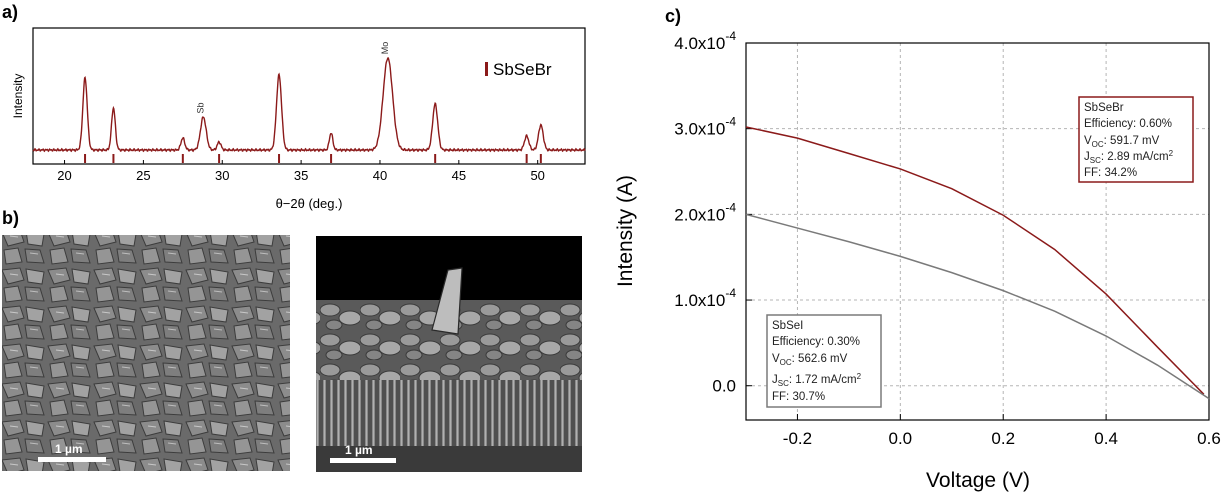 The height and width of the screenshot is (494, 1223). I want to click on sem-top-view: 1 µm, so click(146, 353).